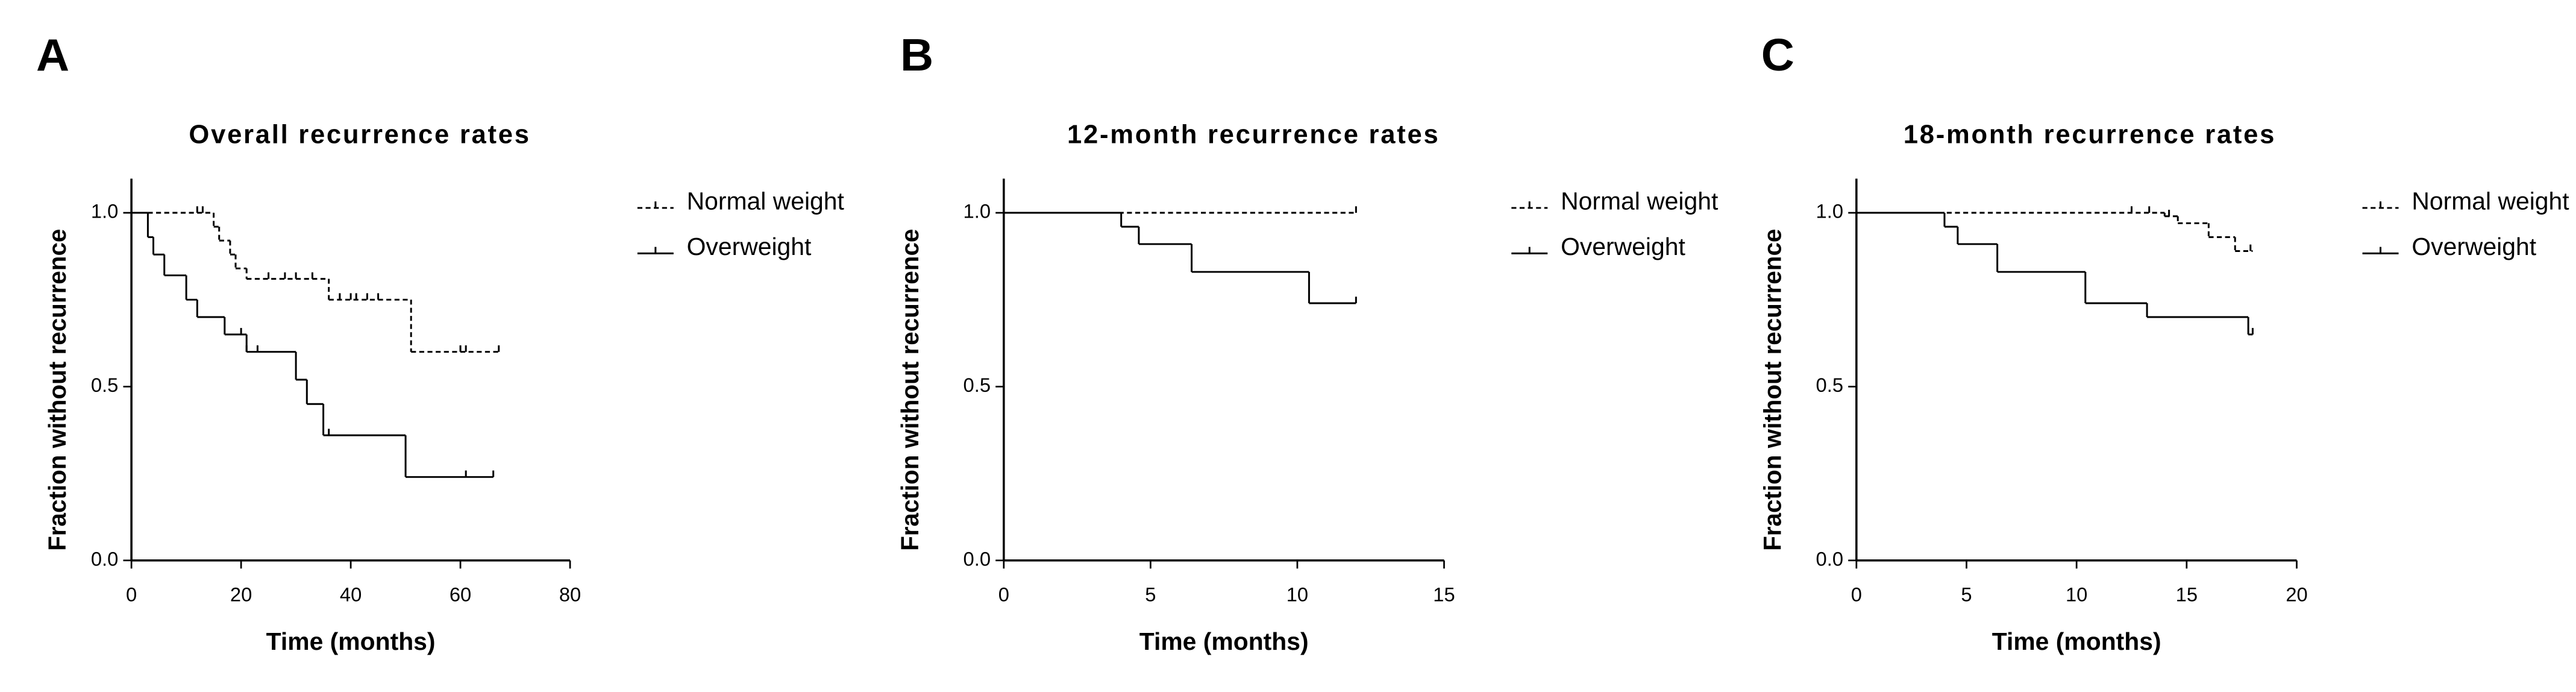 This screenshot has width=2576, height=692. What do you see at coordinates (351, 595) in the screenshot?
I see `x-tick-label: 40` at bounding box center [351, 595].